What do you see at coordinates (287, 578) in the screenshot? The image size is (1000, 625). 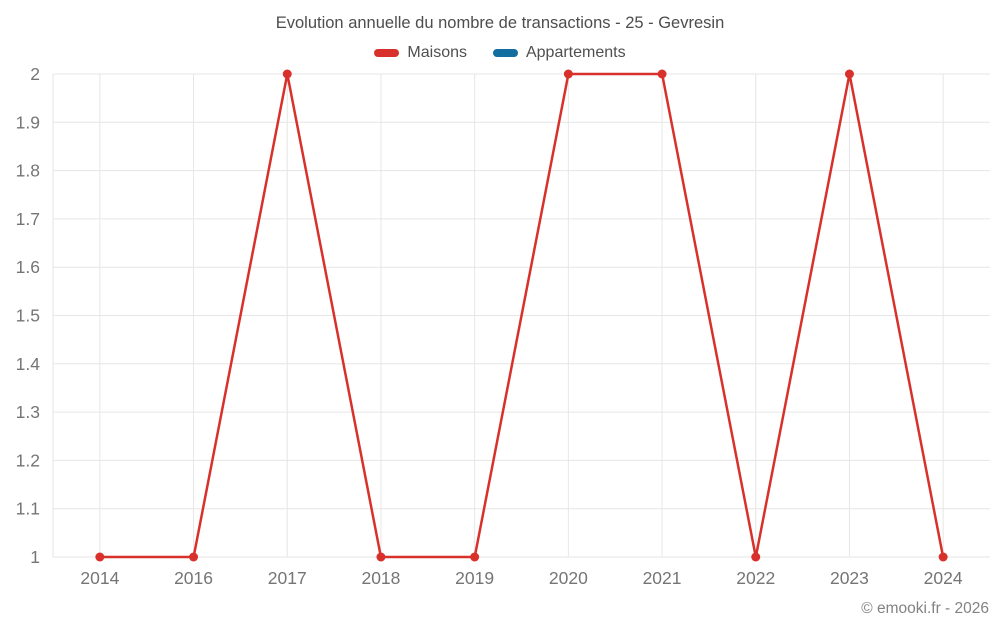 I see `x-tick-label: 2017` at bounding box center [287, 578].